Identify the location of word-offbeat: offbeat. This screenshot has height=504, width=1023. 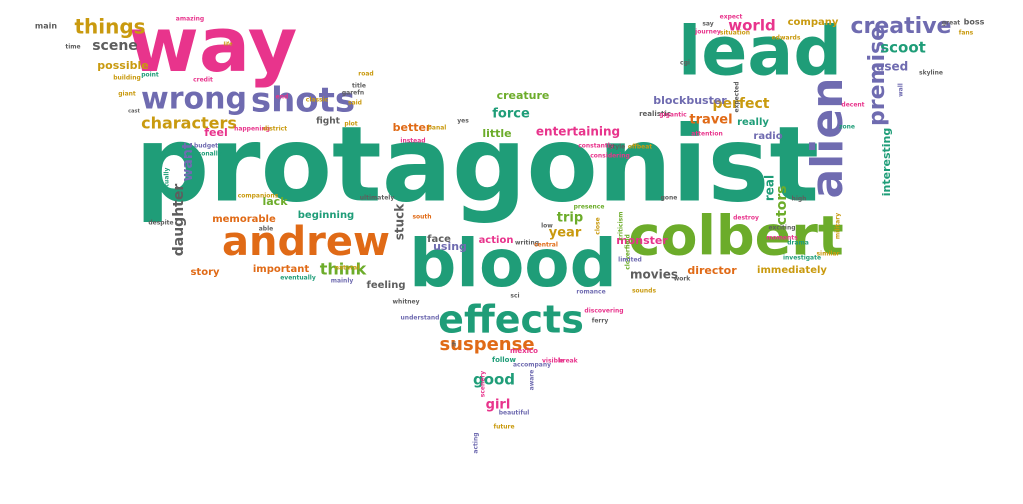
(640, 147).